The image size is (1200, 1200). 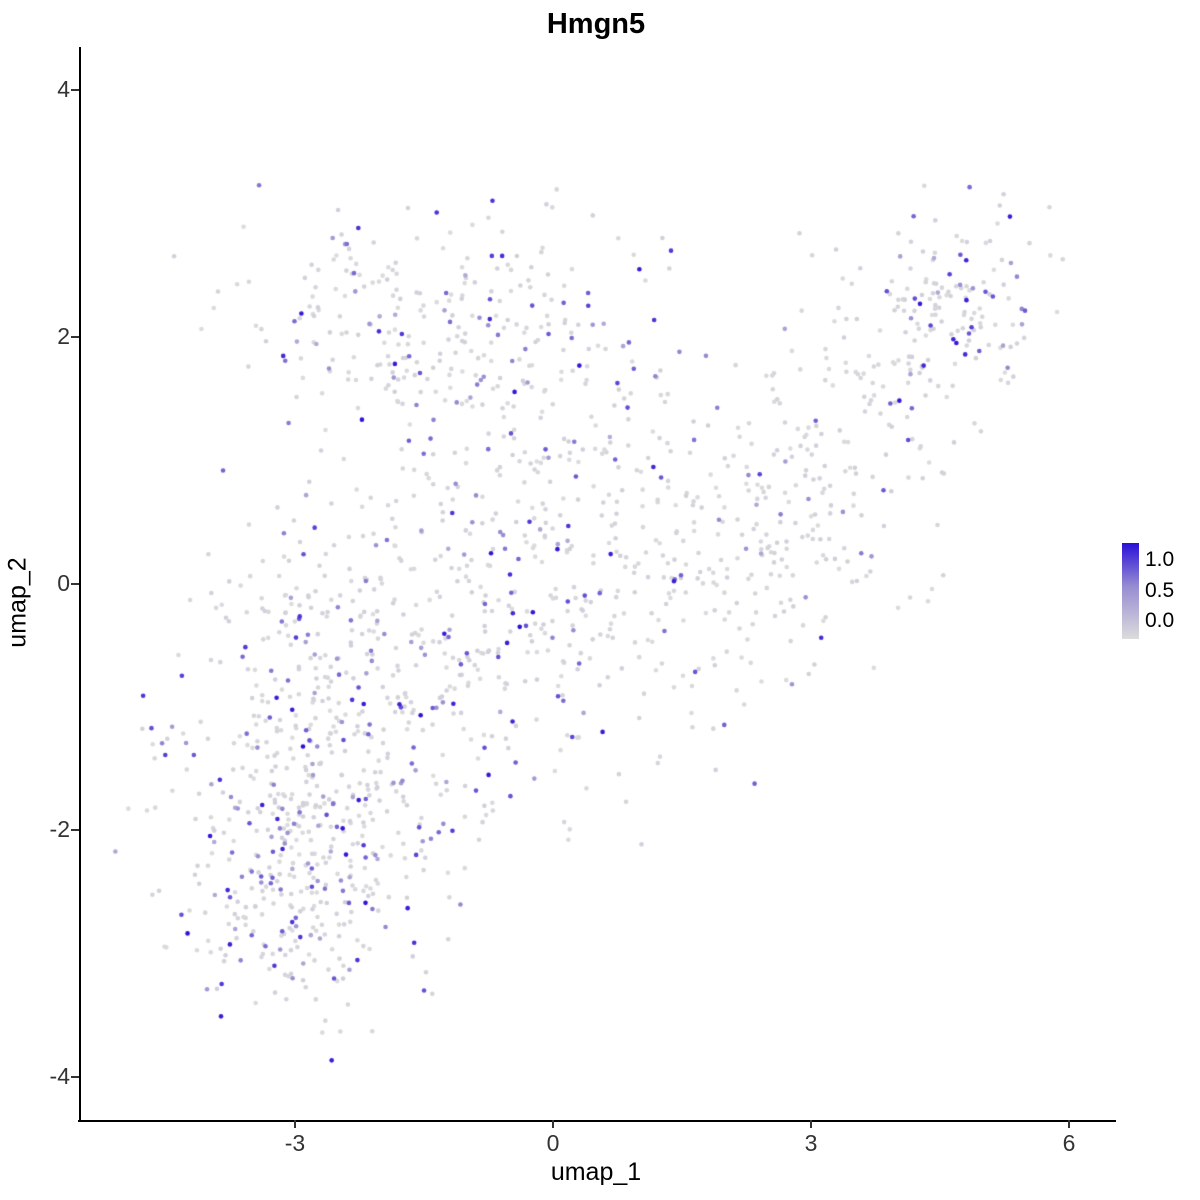 I want to click on colorbar-labels: 1.0 0.5 0.0, so click(x=1159, y=591).